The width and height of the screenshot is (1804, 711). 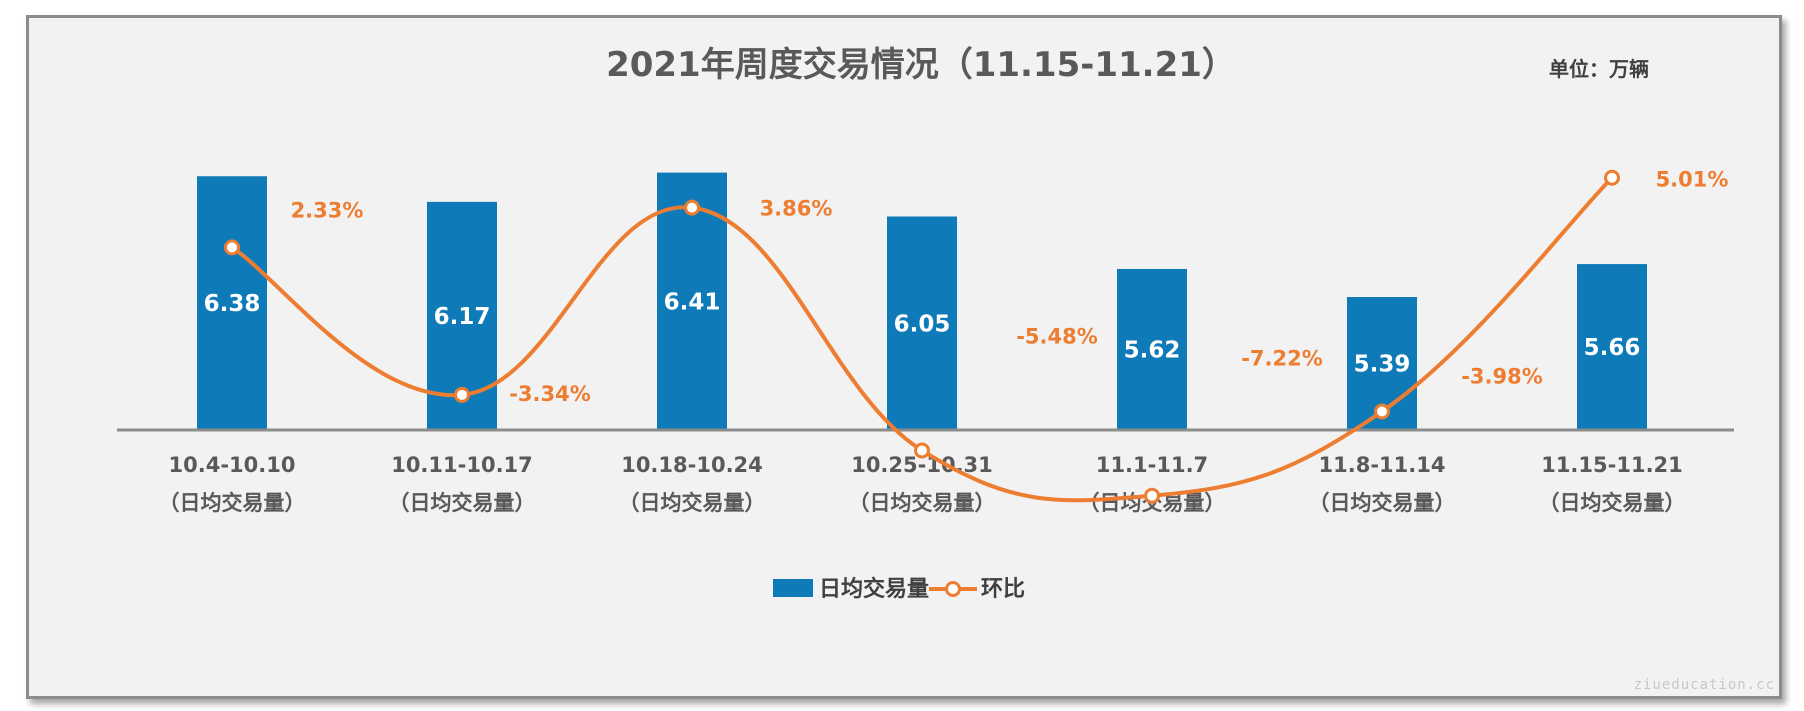 What do you see at coordinates (1599, 69) in the screenshot?
I see `unit-label: 单位：万辆` at bounding box center [1599, 69].